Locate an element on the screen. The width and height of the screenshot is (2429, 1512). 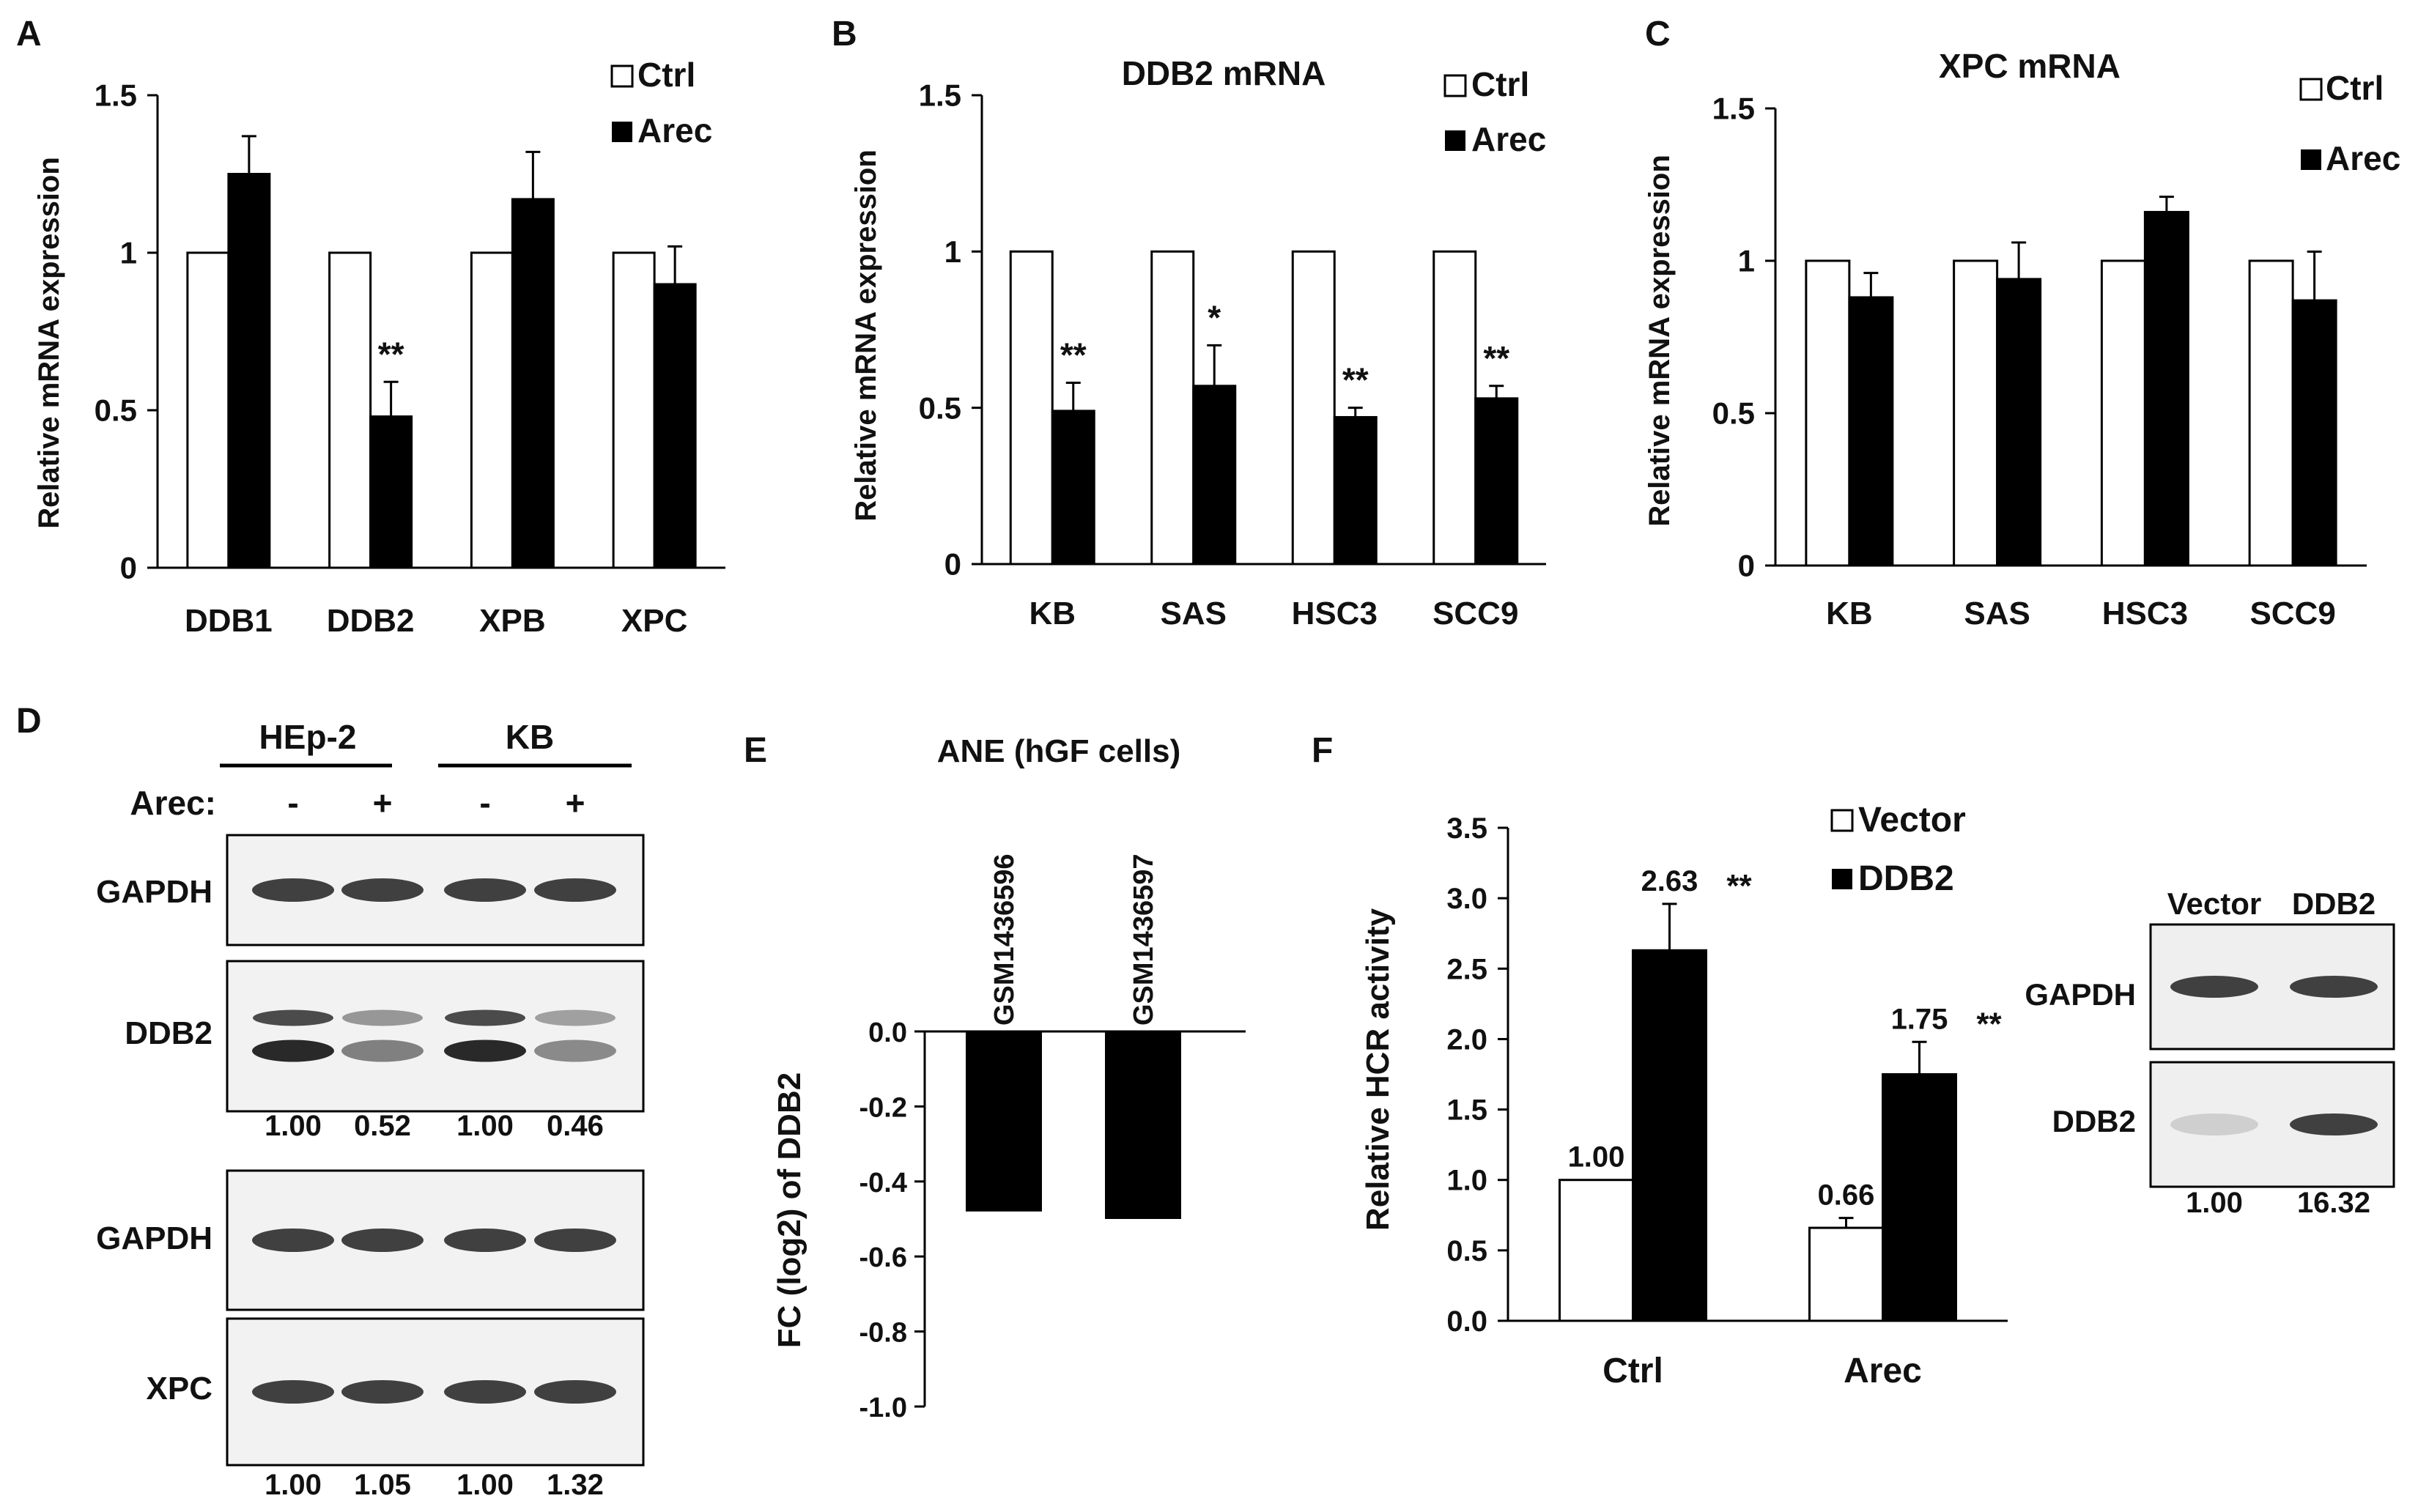
y-tick-label: 3.5 is located at coordinates (1466, 828).